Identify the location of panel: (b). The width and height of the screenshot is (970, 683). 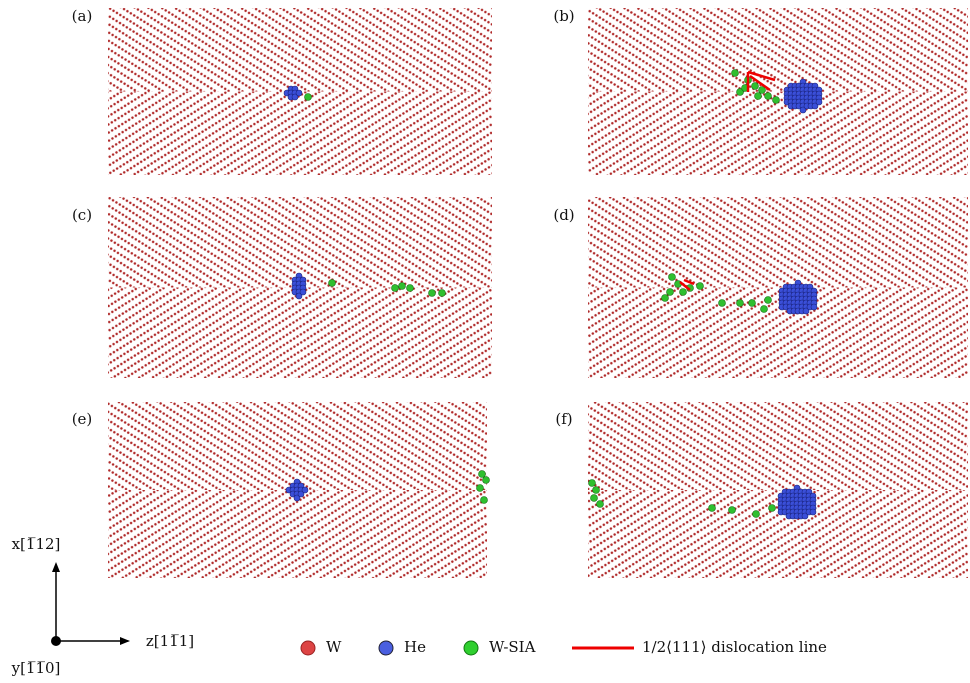
(760, 91).